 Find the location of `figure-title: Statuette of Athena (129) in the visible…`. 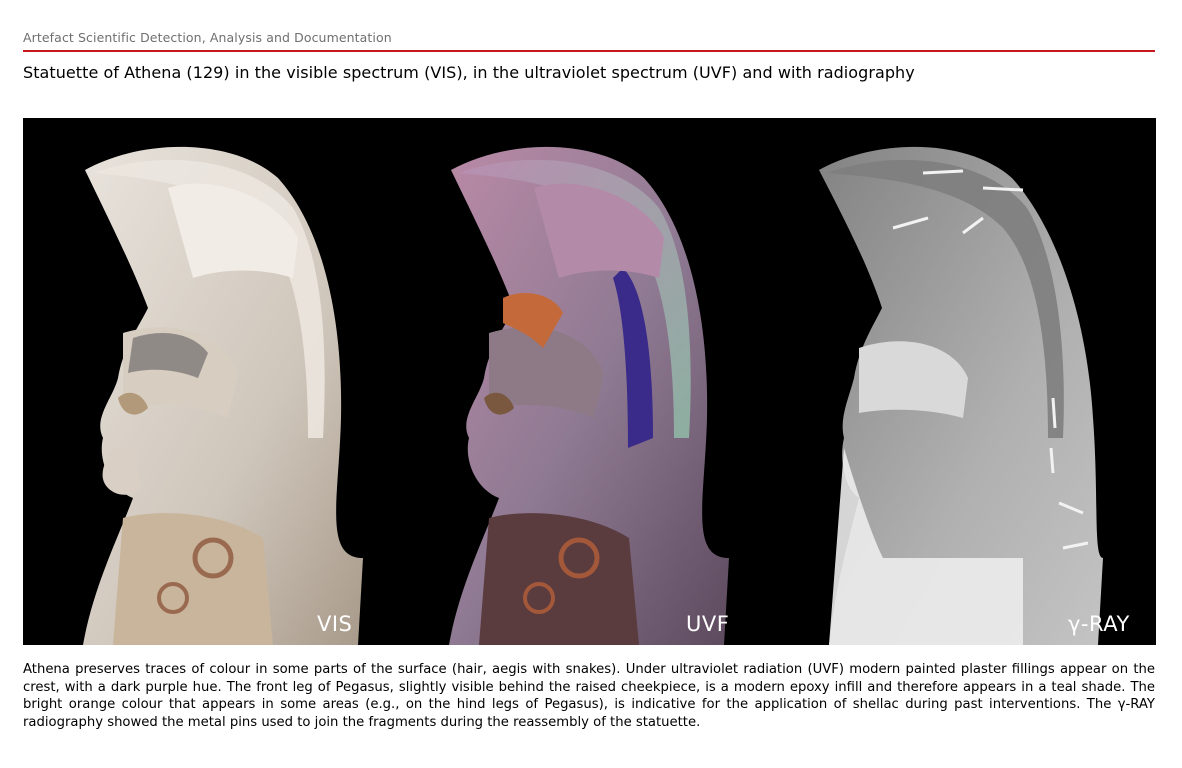

figure-title: Statuette of Athena (129) in the visible… is located at coordinates (469, 72).